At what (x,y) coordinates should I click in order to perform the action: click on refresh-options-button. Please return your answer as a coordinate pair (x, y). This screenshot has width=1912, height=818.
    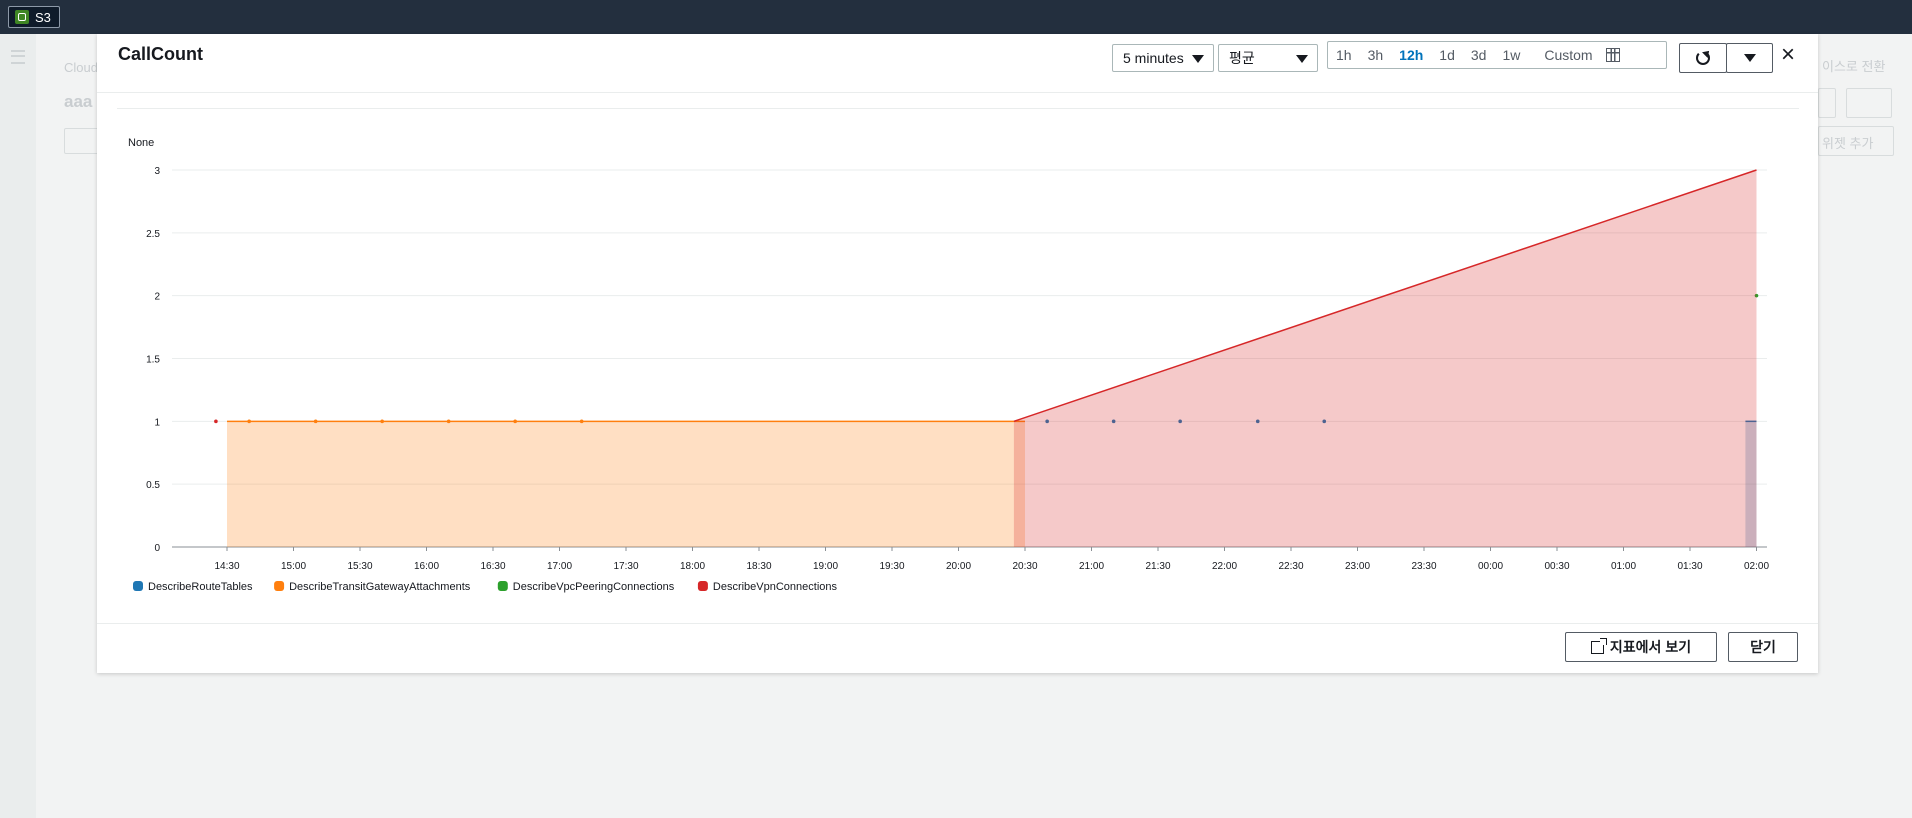
    Looking at the image, I should click on (1749, 58).